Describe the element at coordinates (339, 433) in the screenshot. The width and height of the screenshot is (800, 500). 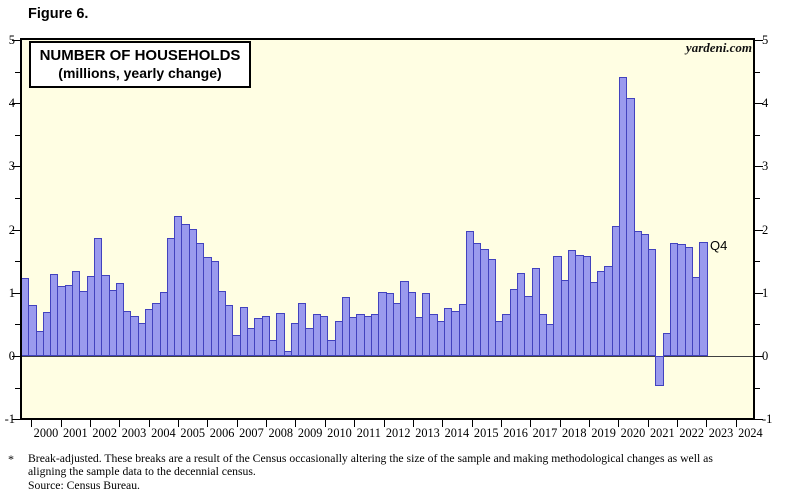
I see `year-label: 2010` at that location.